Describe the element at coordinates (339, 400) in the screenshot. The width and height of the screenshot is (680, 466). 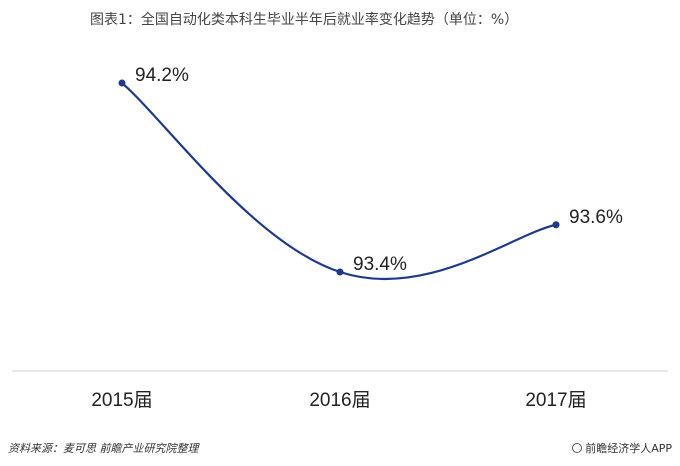
I see `x-tick-label-2: 2016届` at that location.